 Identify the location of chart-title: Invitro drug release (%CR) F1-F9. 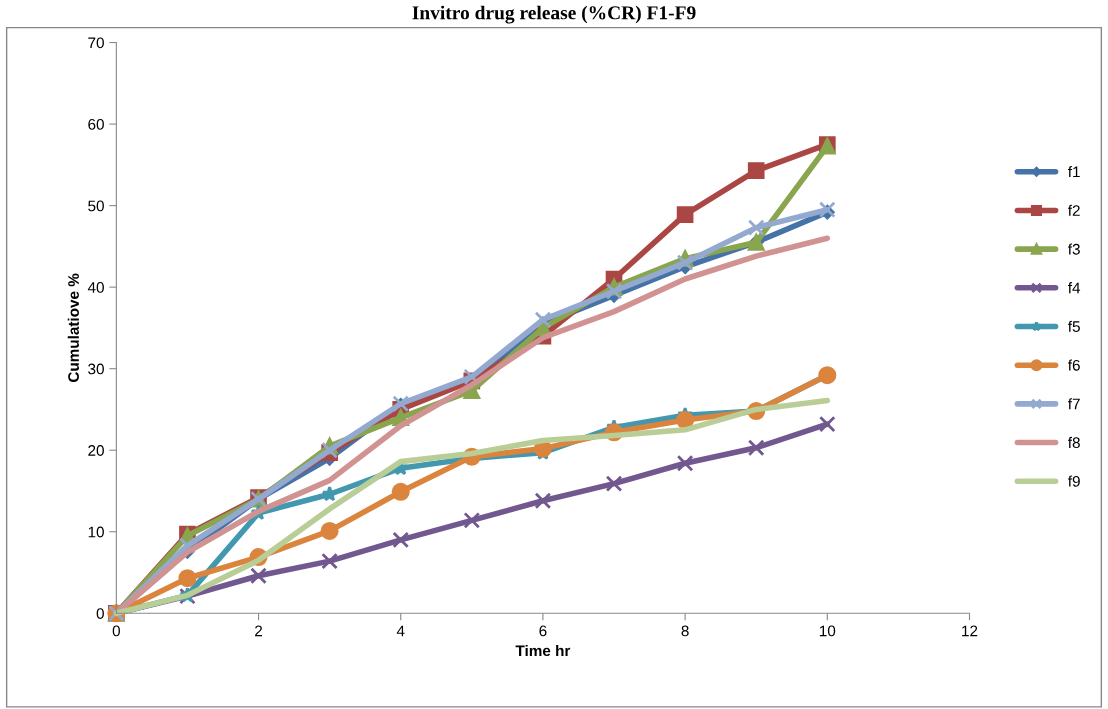
(554, 14).